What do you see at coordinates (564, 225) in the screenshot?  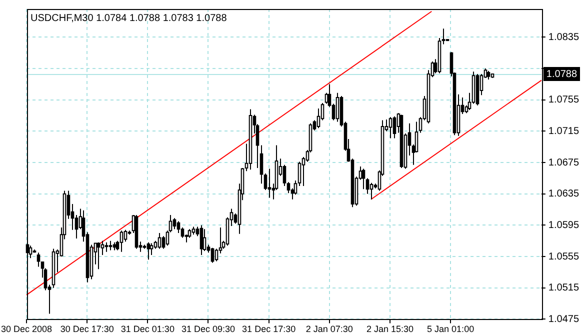 I see `y-tick-label: 1.0595` at bounding box center [564, 225].